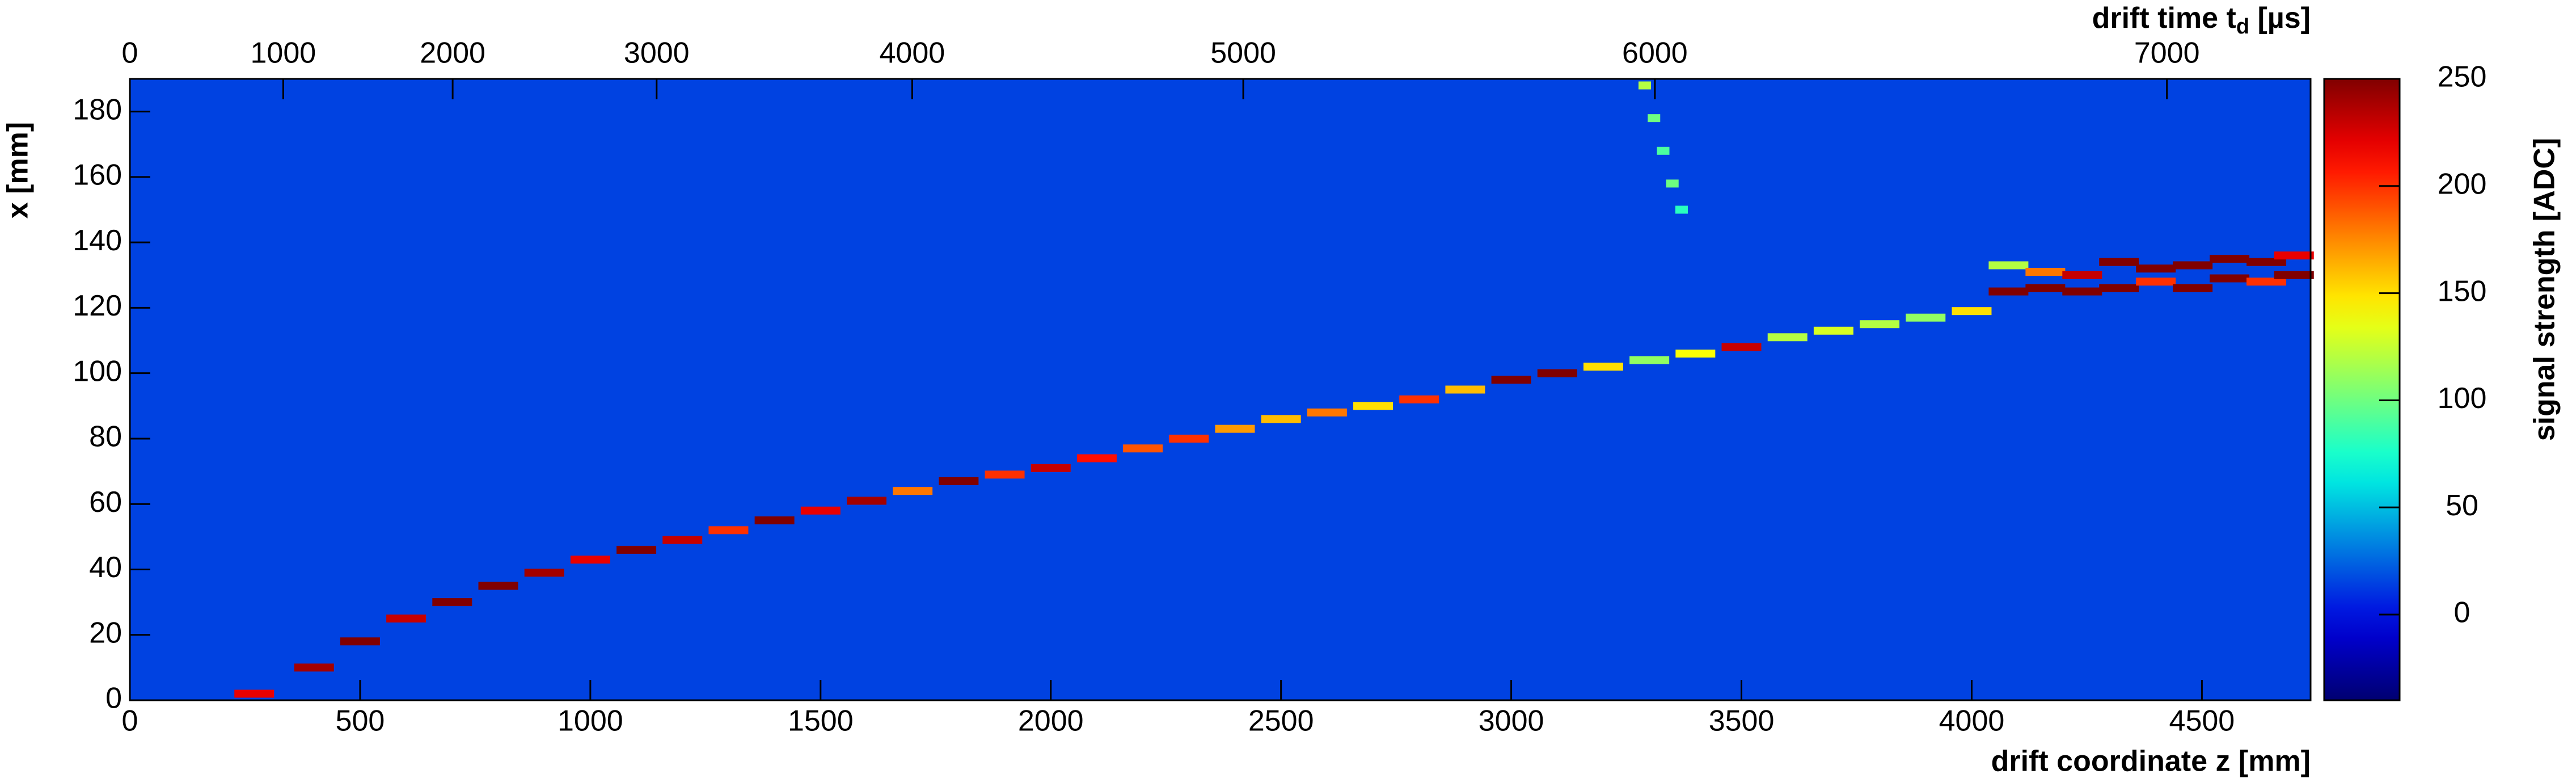 Image resolution: width=2576 pixels, height=778 pixels. I want to click on colorbar-title: signal strength [ADC], so click(2544, 289).